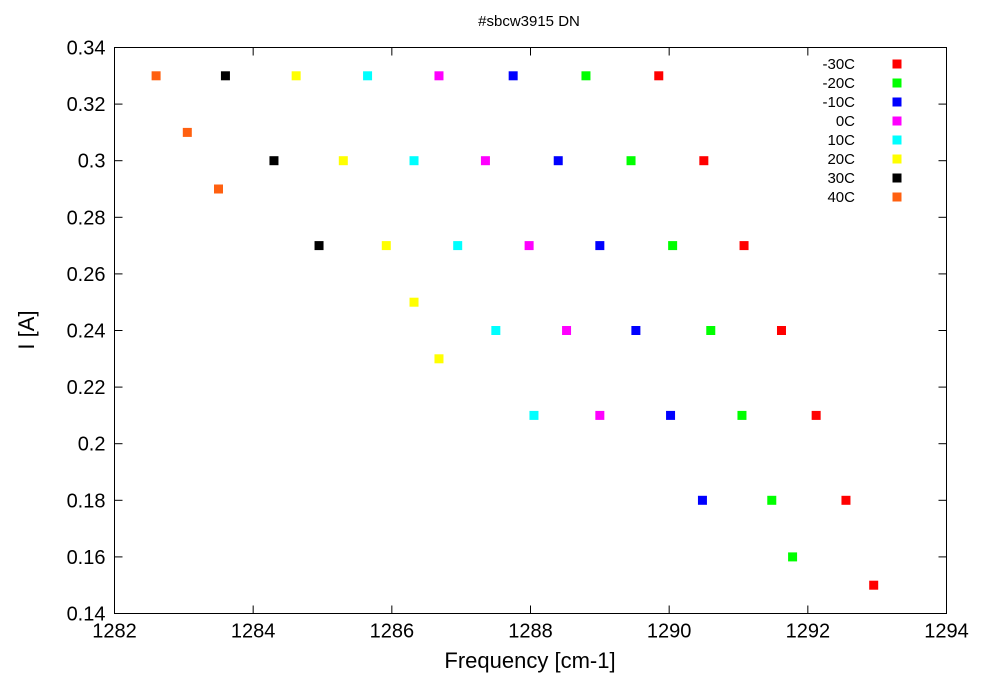 The height and width of the screenshot is (677, 986). Describe the element at coordinates (26, 329) in the screenshot. I see `y-axis-label: I [A]` at that location.